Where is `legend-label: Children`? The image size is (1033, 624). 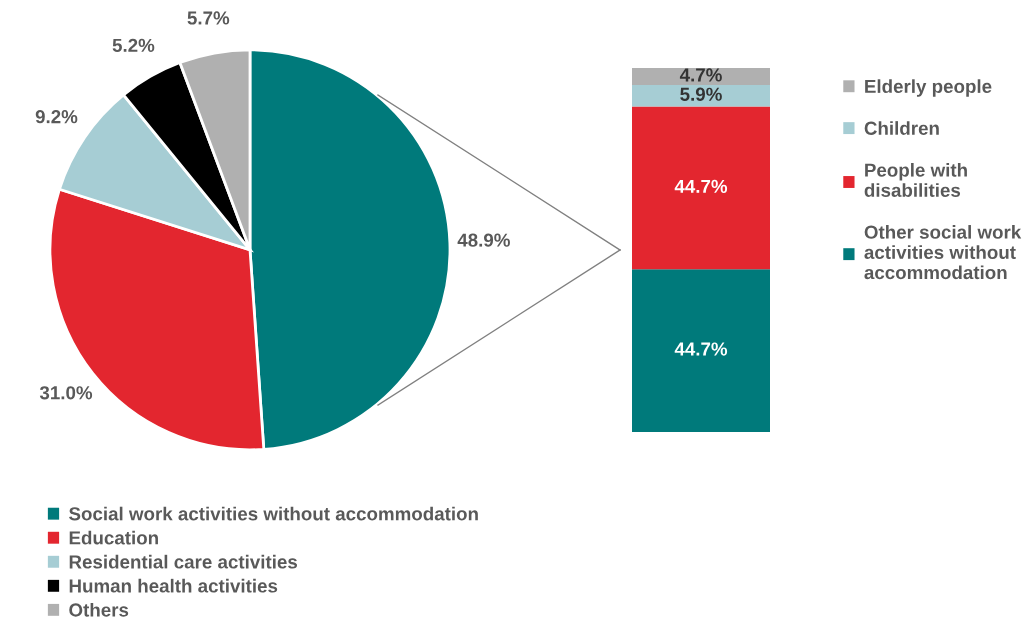
legend-label: Children is located at coordinates (901, 128).